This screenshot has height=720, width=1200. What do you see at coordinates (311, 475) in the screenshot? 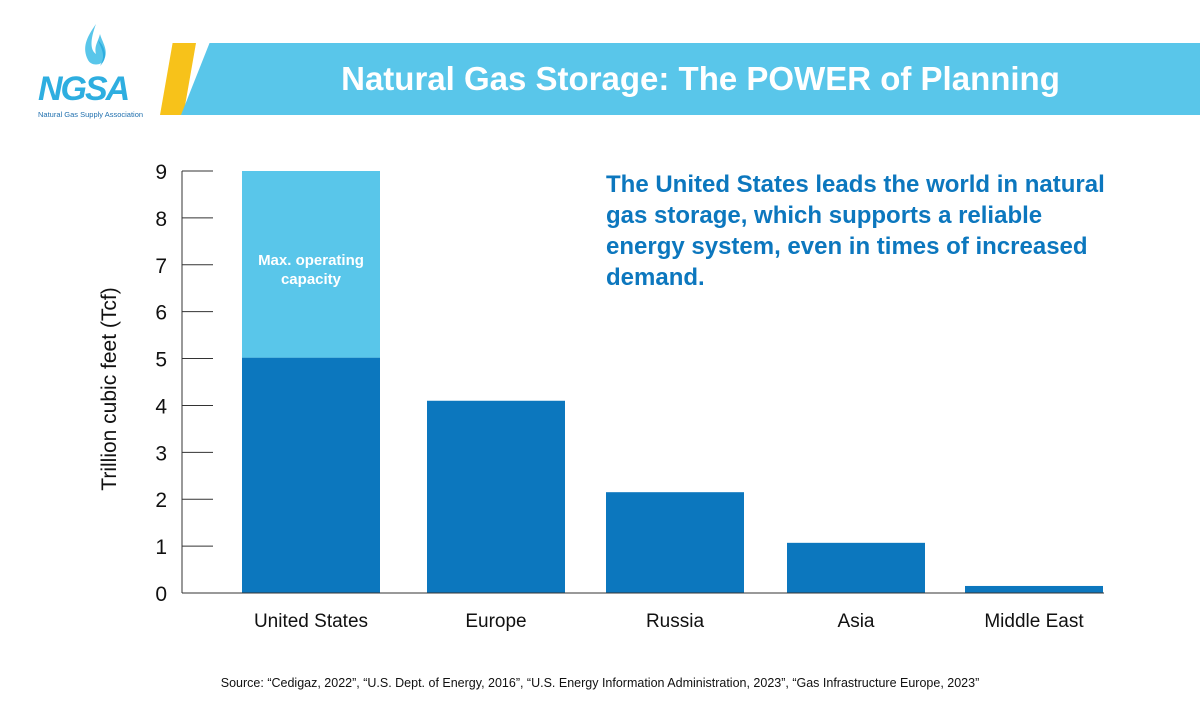
I see `bar-united-states` at bounding box center [311, 475].